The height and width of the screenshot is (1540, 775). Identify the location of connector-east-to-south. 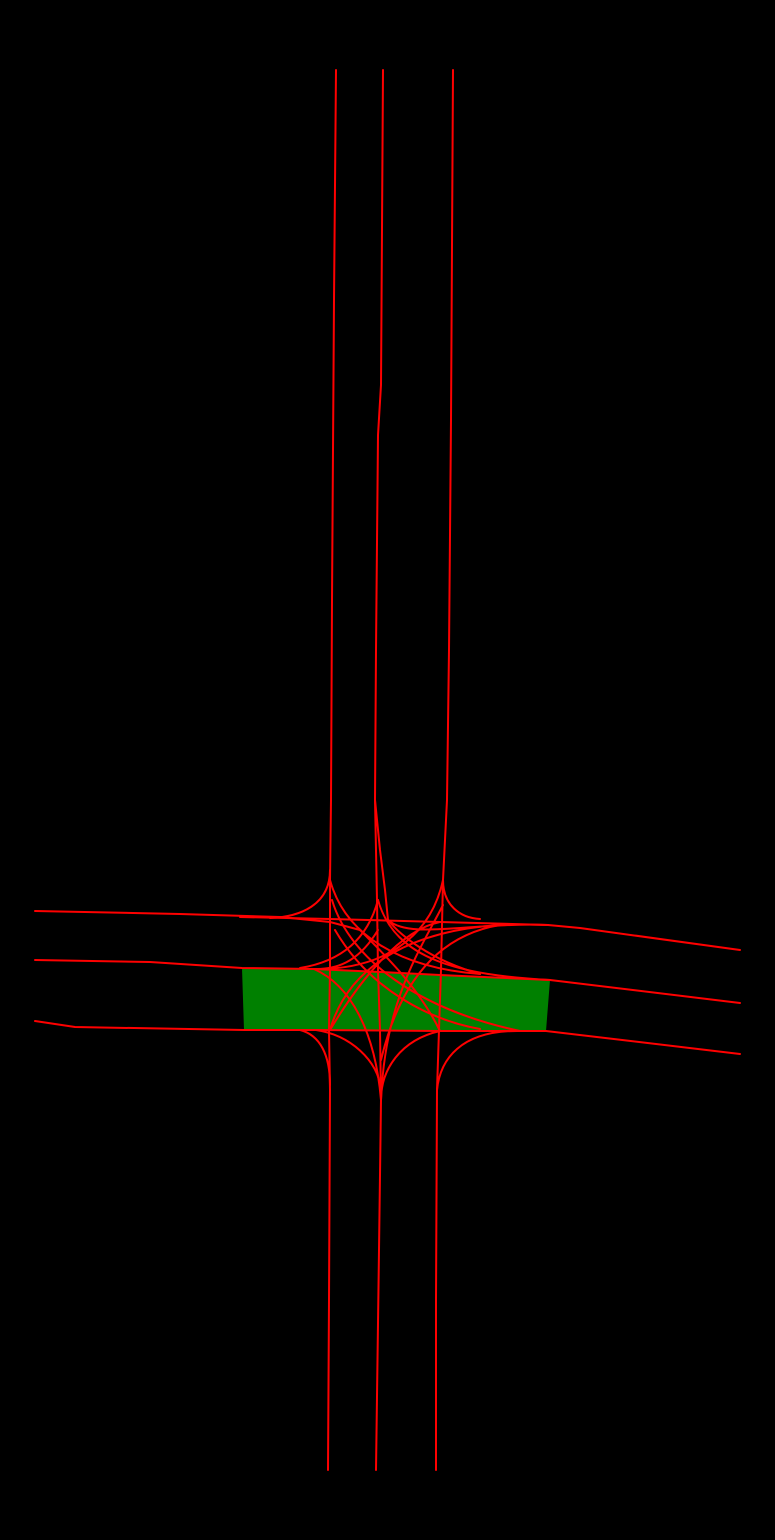
(415, 977).